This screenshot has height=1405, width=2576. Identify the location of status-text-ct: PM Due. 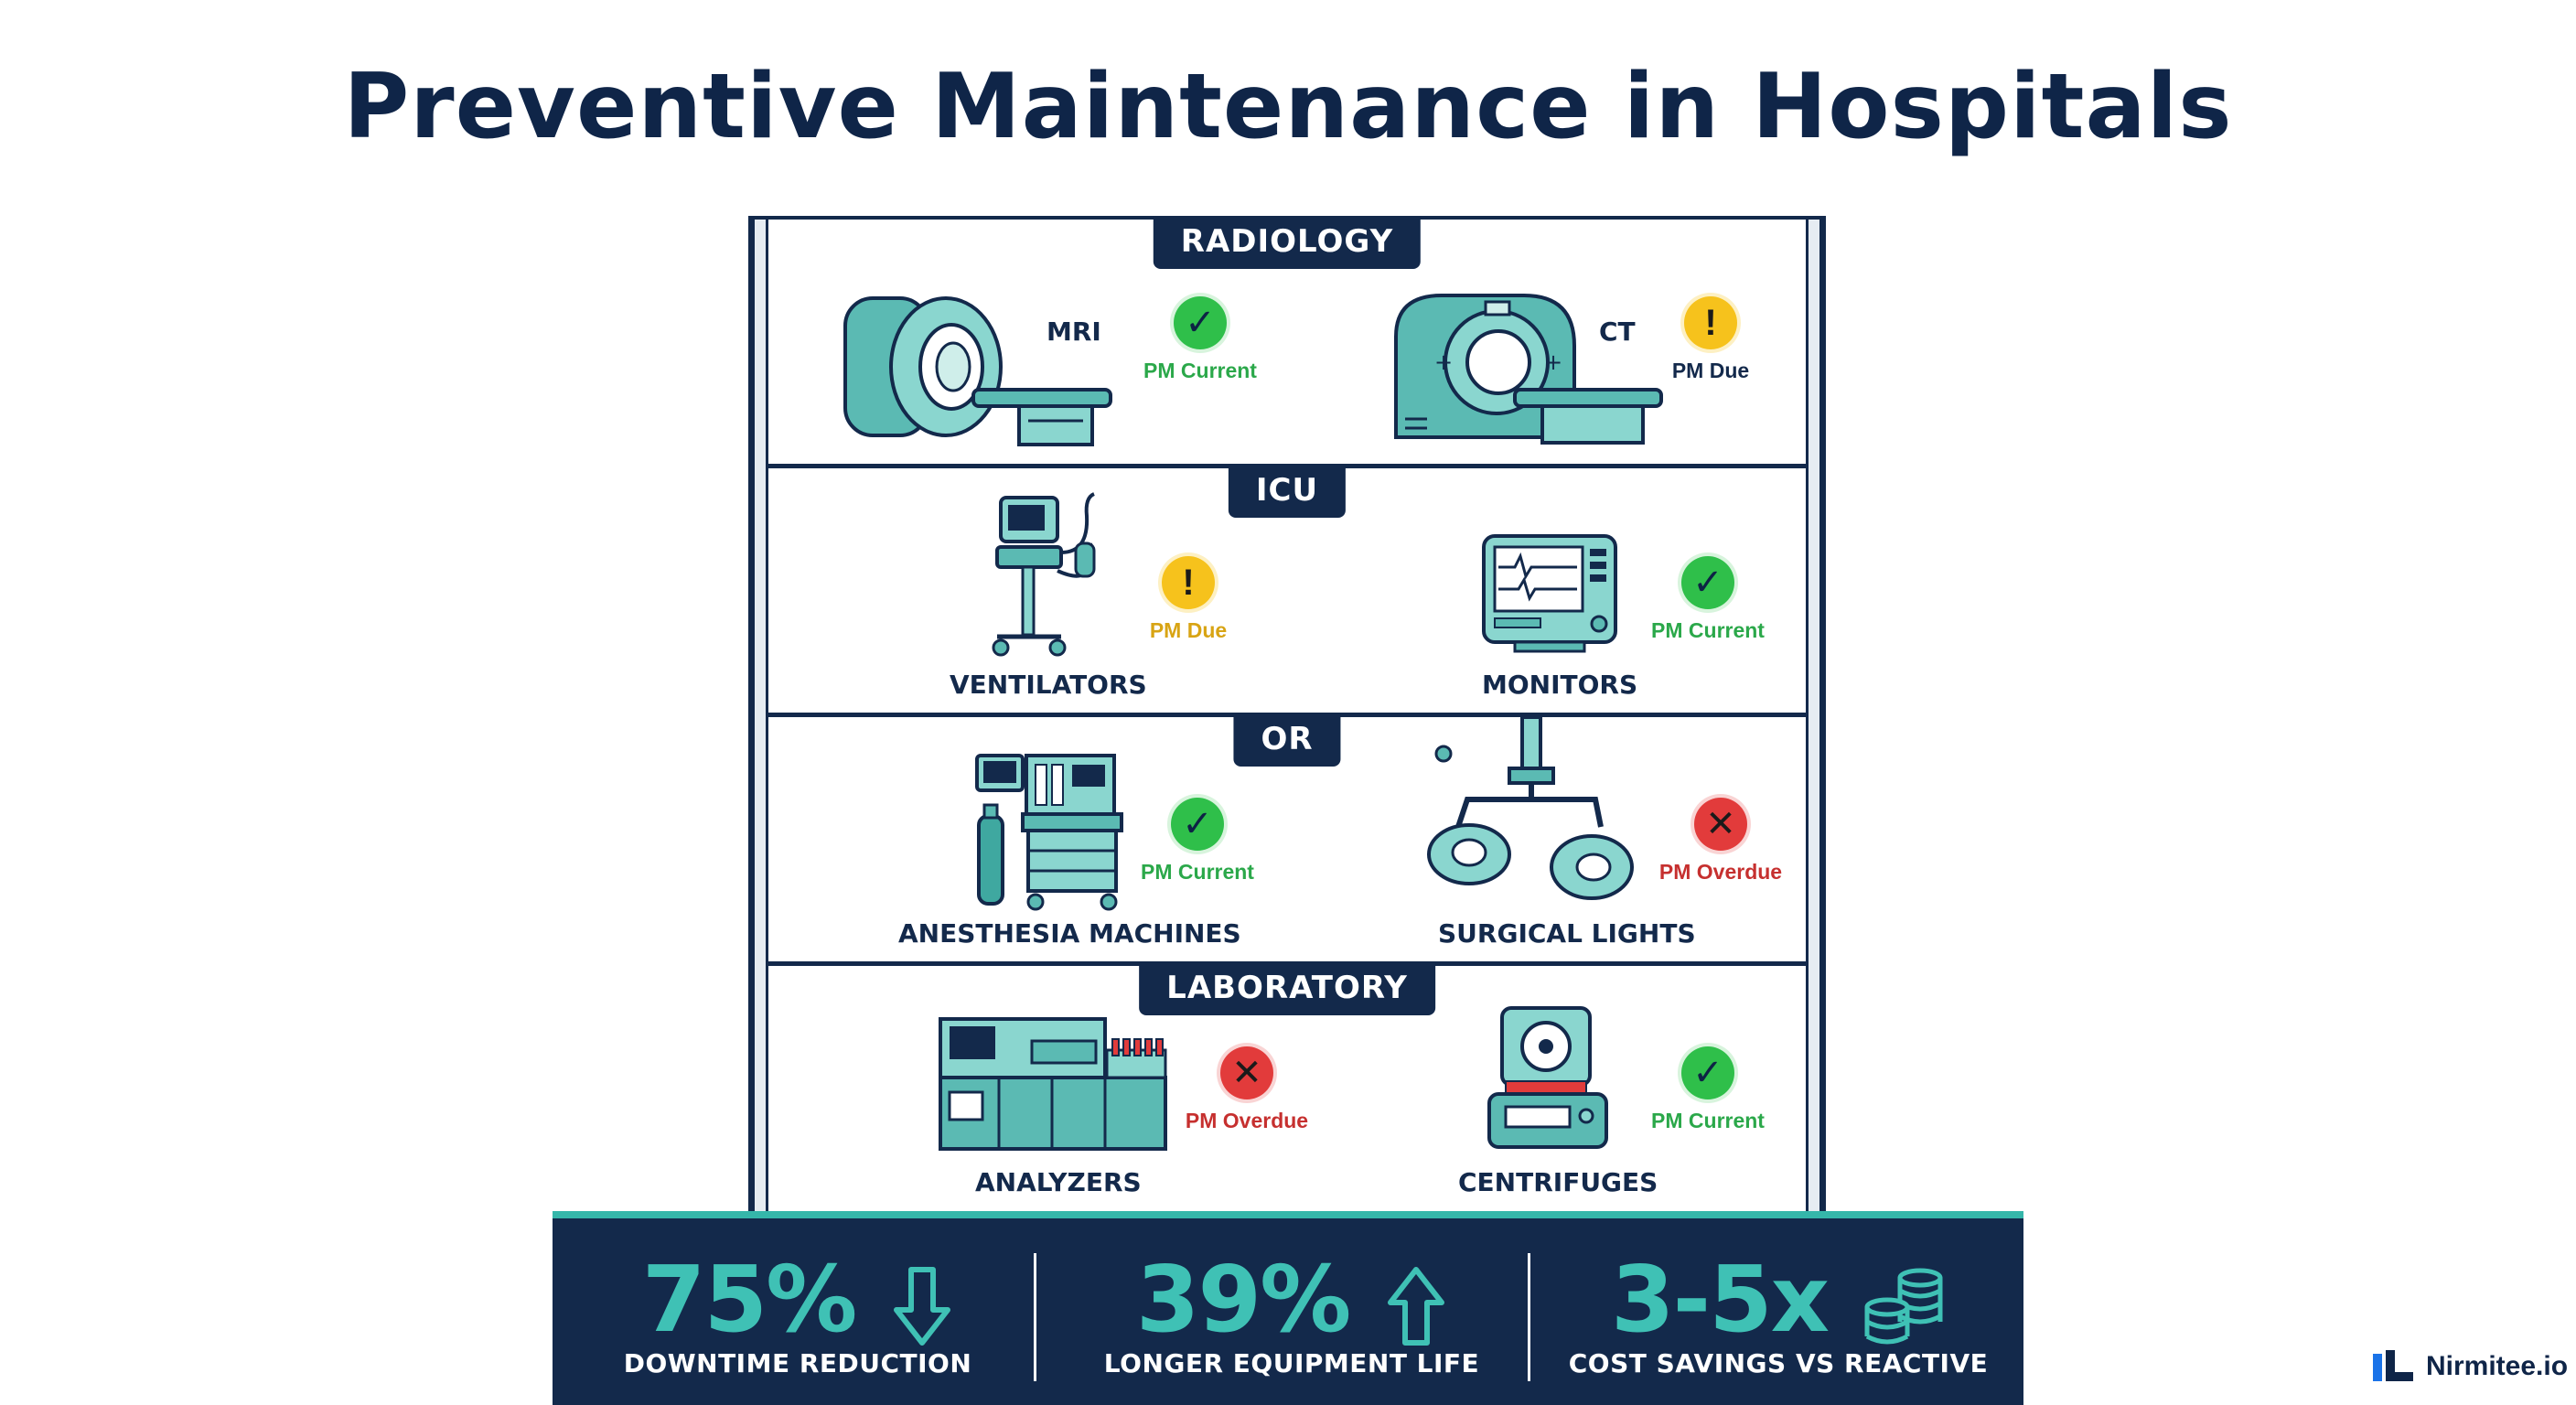
(1711, 370).